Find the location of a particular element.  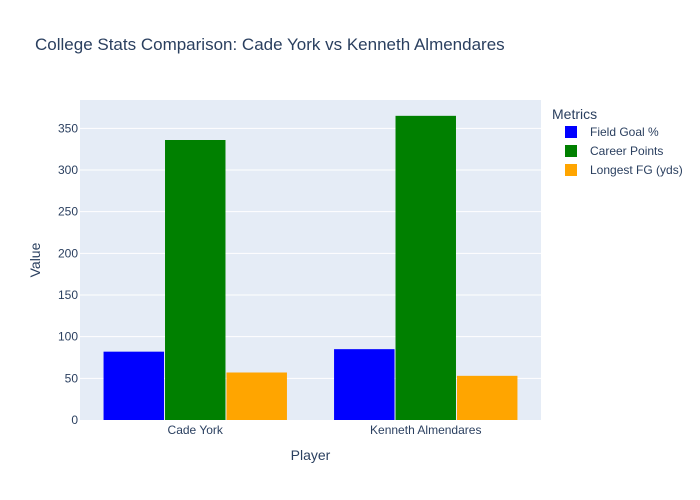

y-tick-label: 300 is located at coordinates (68, 170).